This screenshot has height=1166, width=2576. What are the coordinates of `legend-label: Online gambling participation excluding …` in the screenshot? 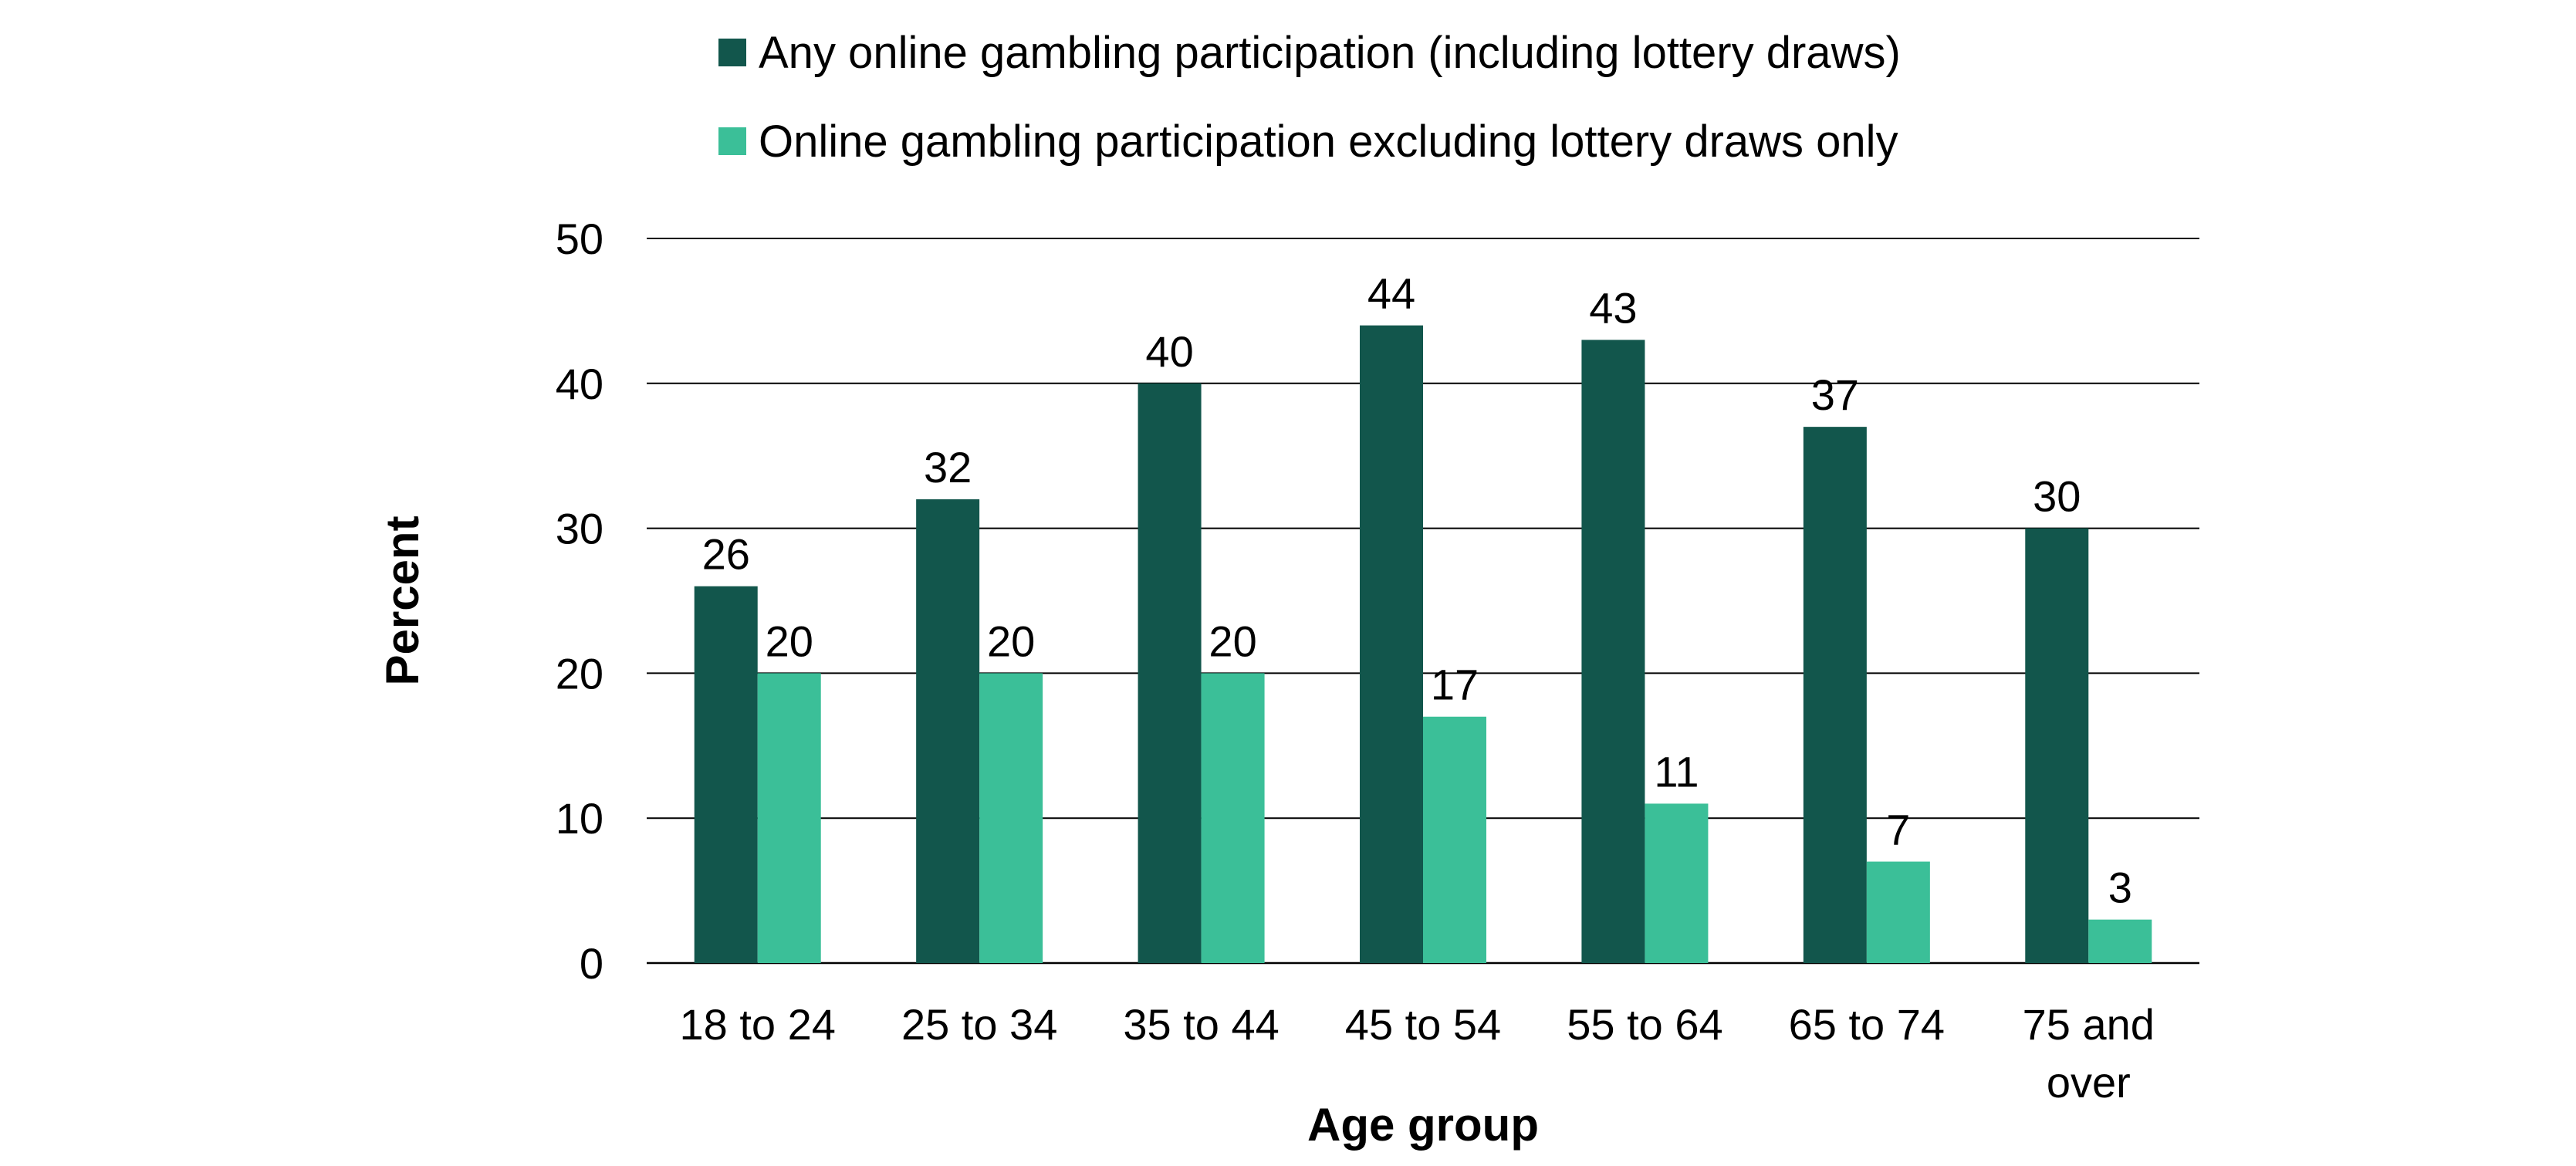 It's located at (1328, 142).